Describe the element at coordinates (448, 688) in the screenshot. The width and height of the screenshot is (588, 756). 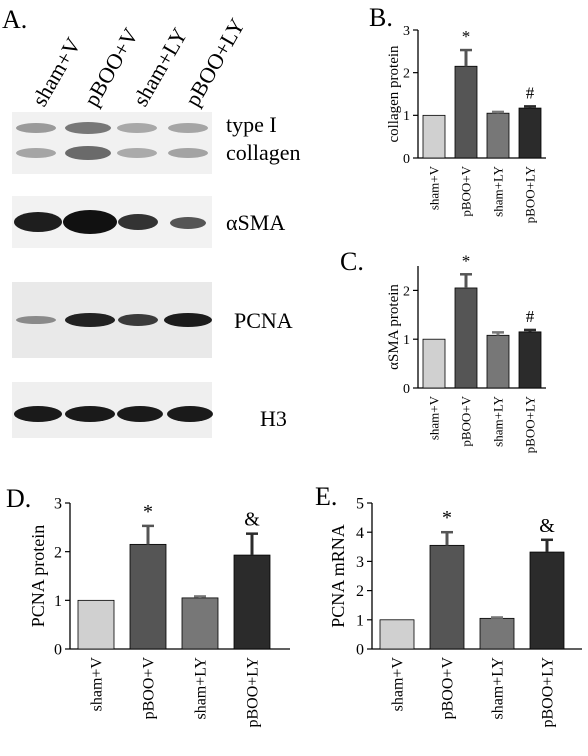
I see `category-label-e-2: pBOO+V` at that location.